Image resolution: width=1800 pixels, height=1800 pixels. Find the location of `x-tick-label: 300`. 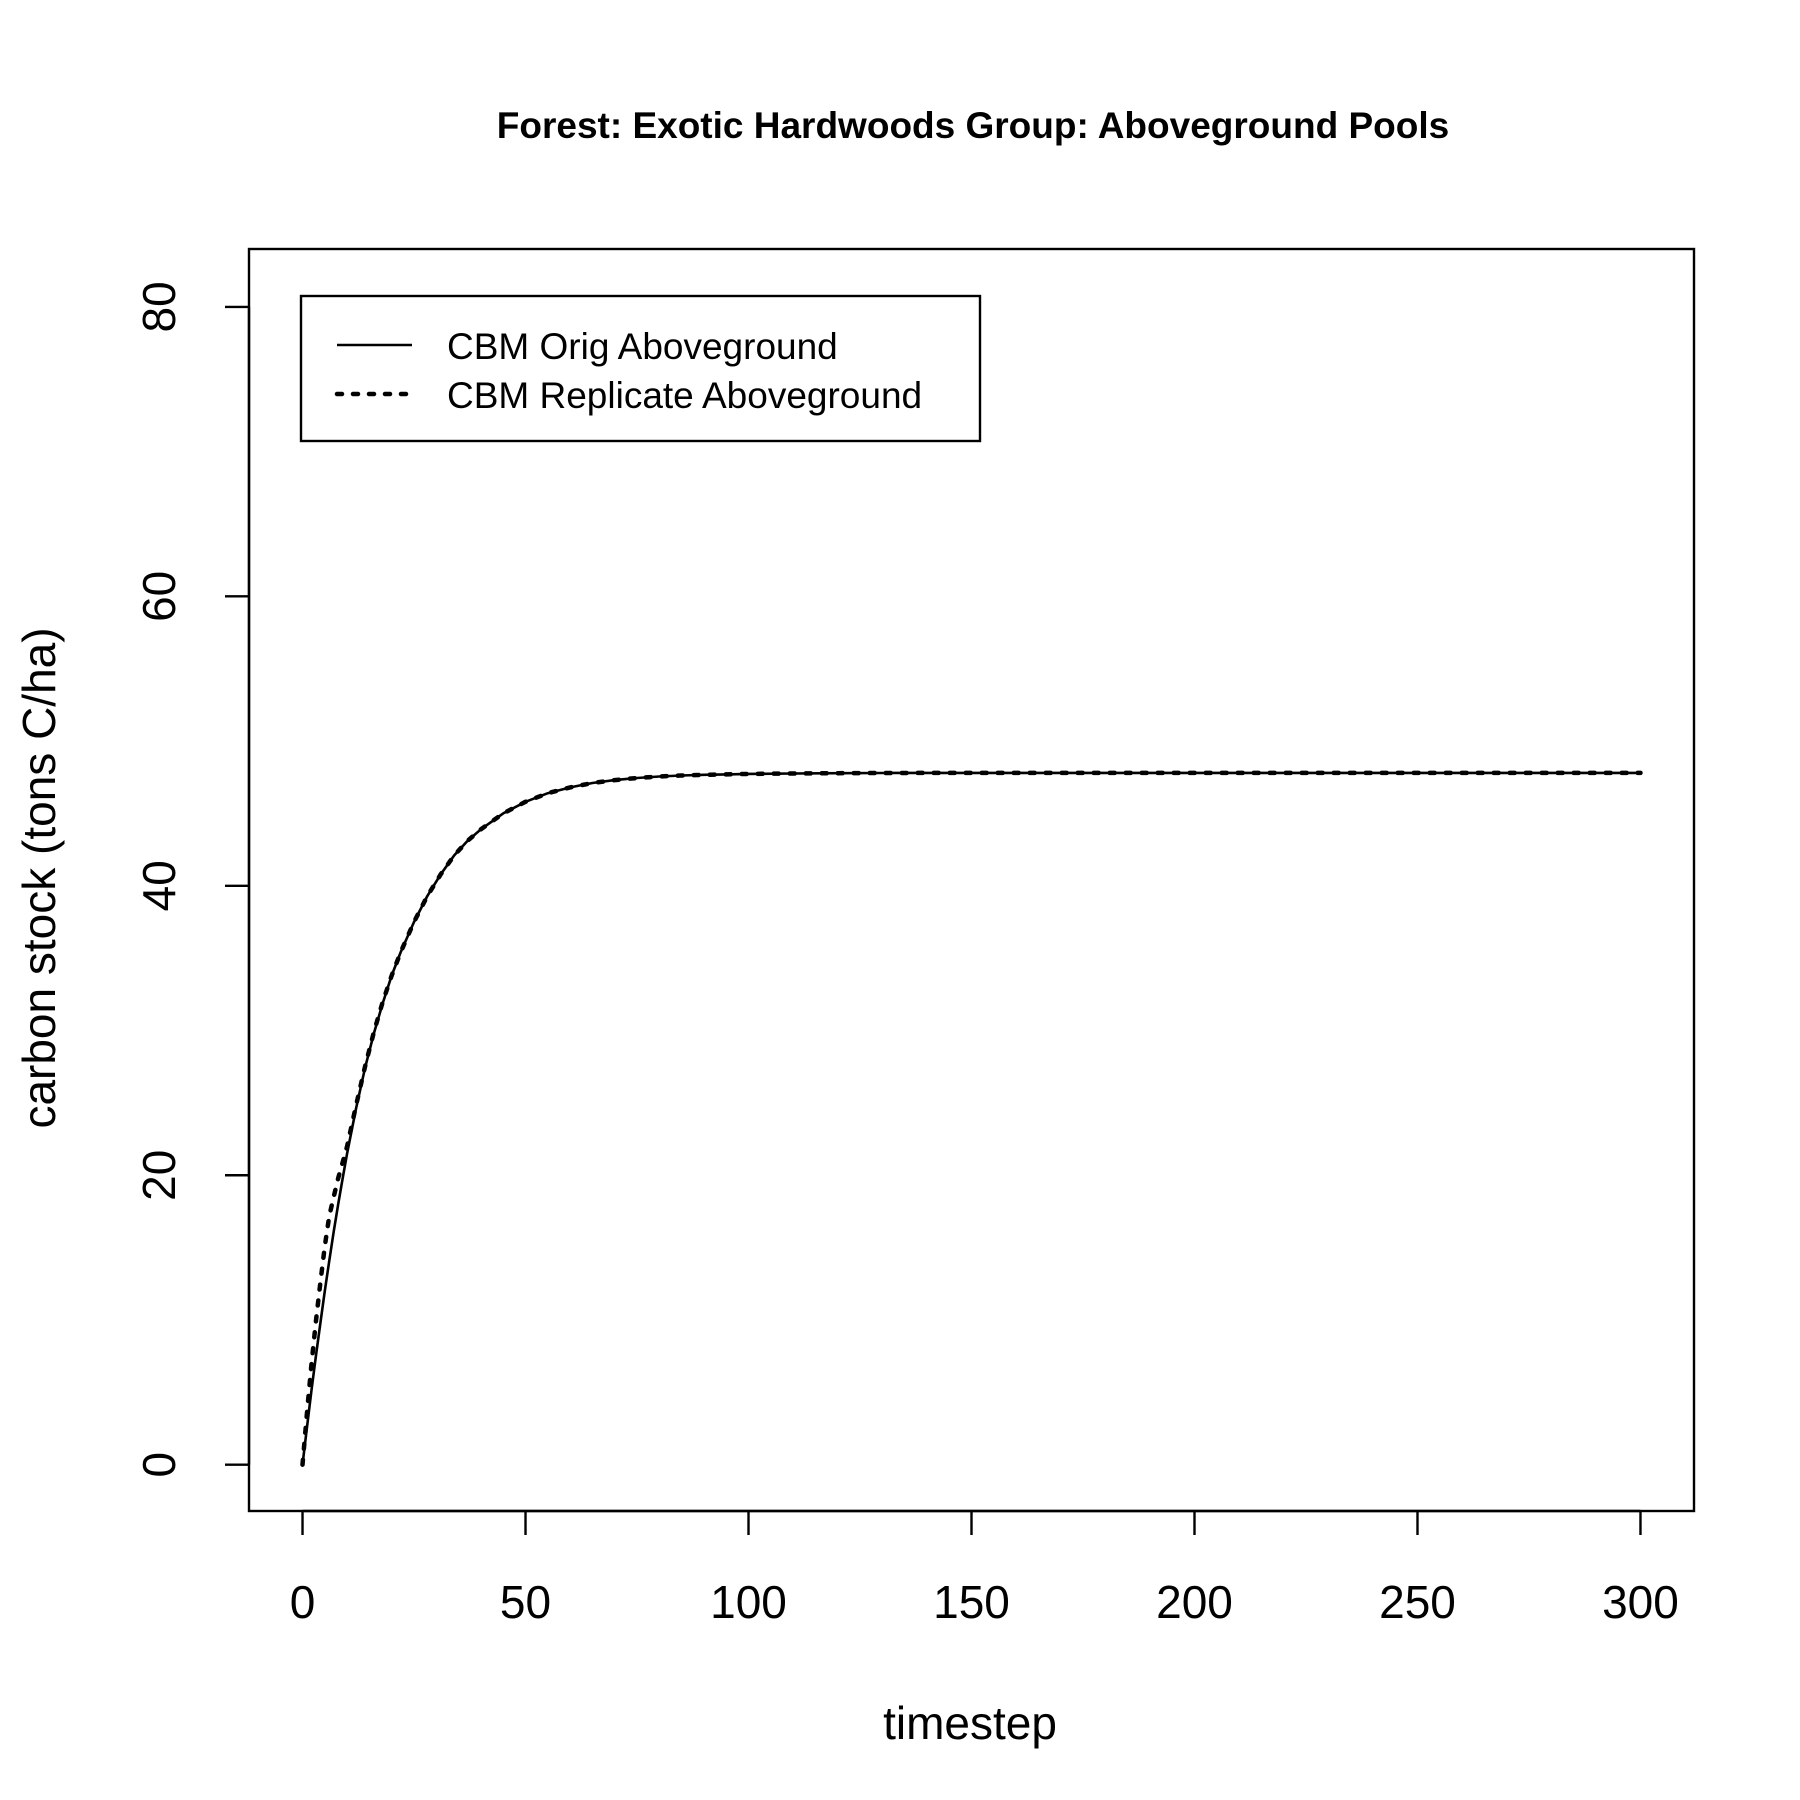

x-tick-label: 300 is located at coordinates (1640, 1602).